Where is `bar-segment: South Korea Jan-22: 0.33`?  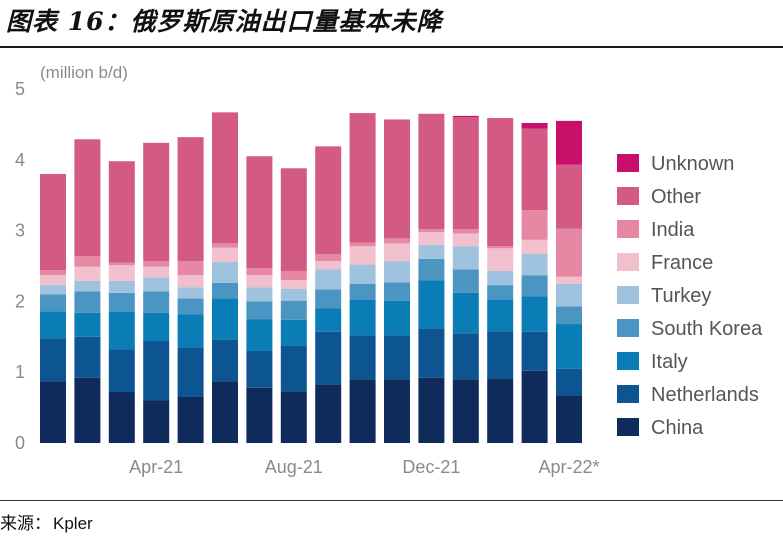
bar-segment: South Korea Jan-22: 0.33 is located at coordinates (465, 281).